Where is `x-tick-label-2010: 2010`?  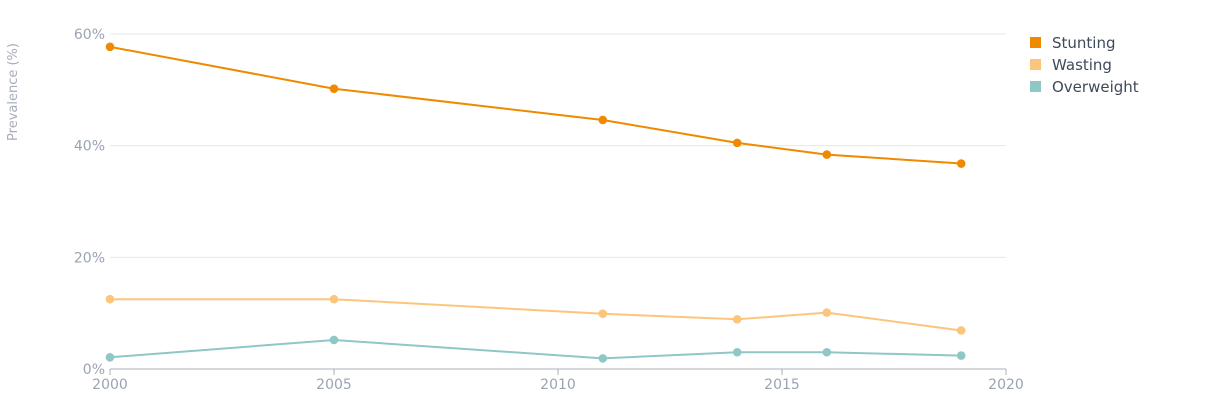 x-tick-label-2010: 2010 is located at coordinates (558, 385).